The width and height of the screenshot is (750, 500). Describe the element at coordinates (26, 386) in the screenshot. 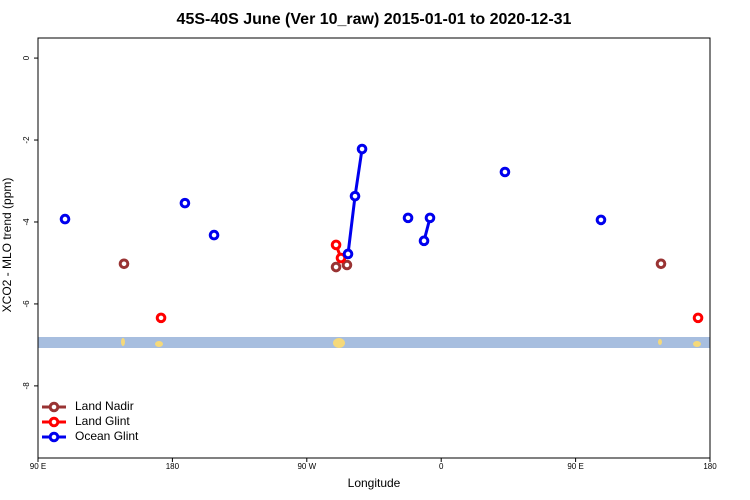

I see `y-tick-label: -8` at that location.